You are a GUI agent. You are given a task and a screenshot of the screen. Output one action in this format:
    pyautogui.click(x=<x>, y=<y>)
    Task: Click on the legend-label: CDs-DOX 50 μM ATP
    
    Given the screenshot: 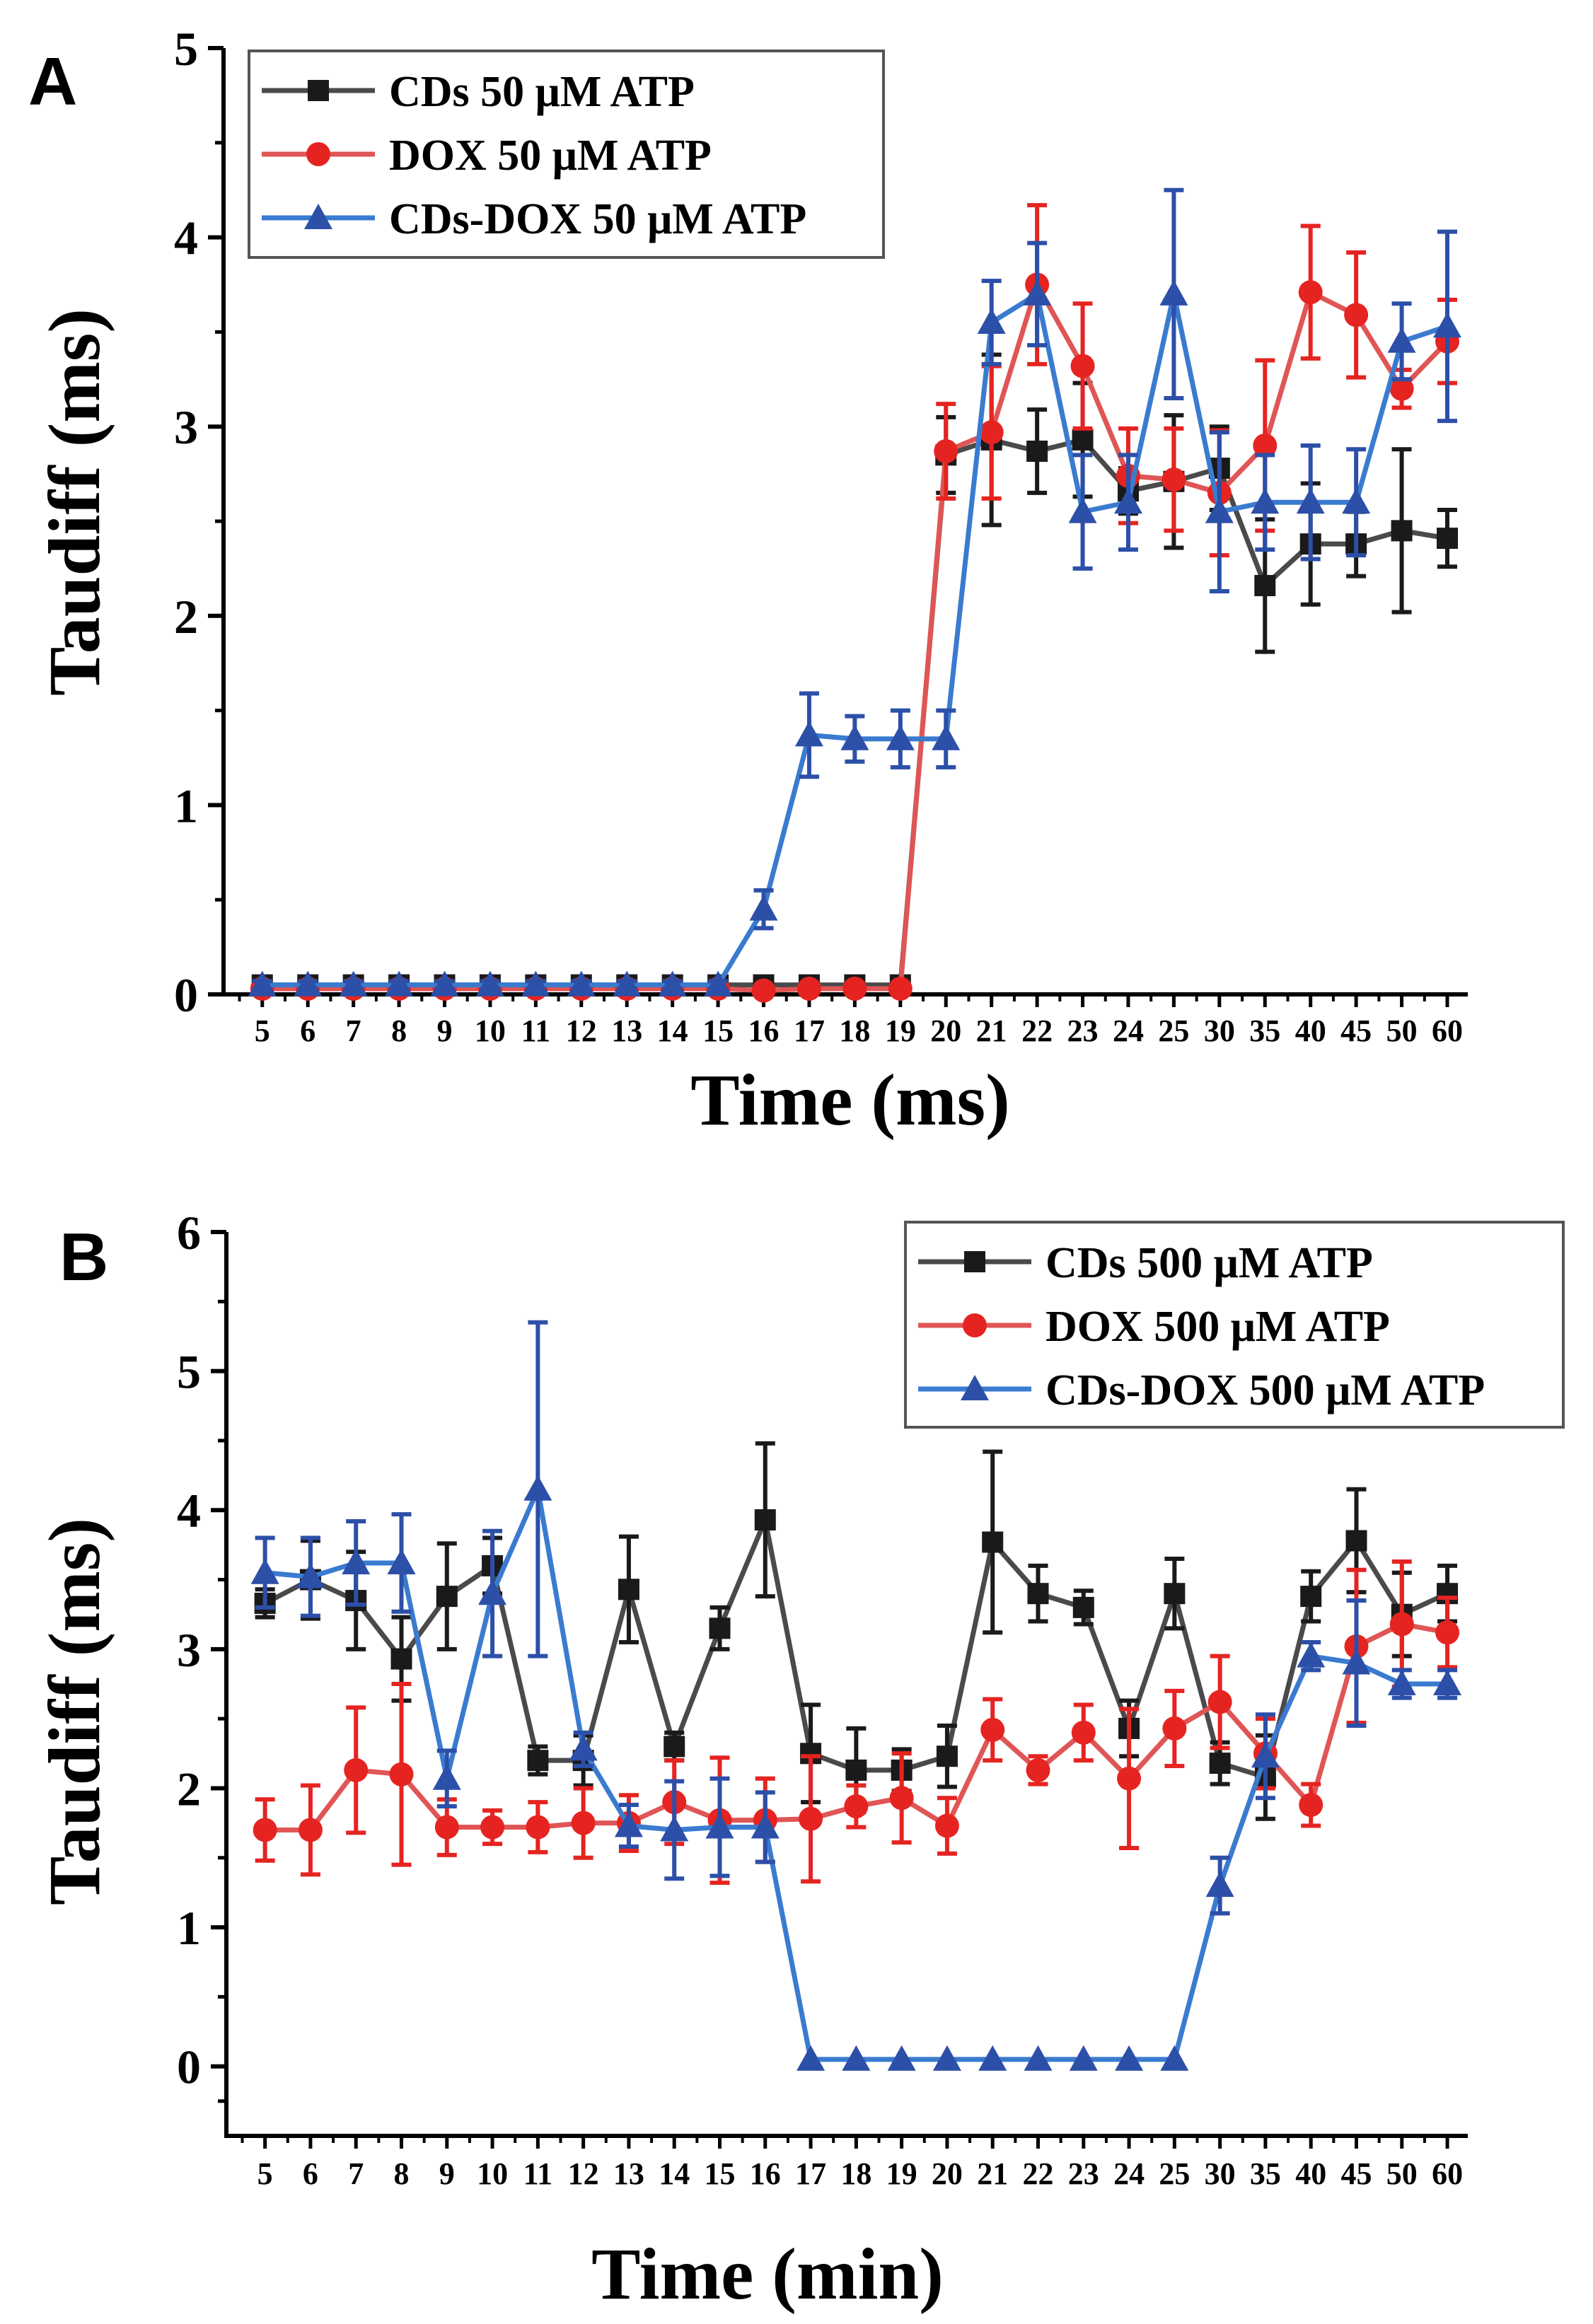 What is the action you would take?
    pyautogui.click(x=597, y=219)
    